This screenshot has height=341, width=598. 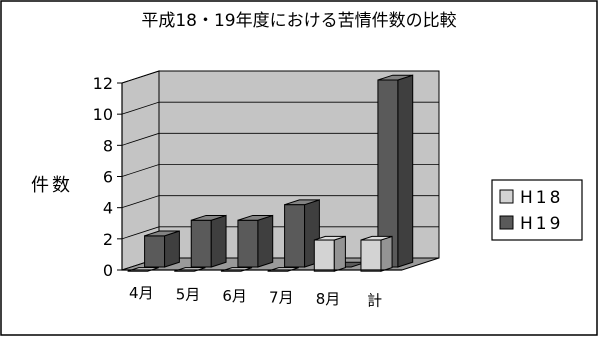 I want to click on y-tick-label: 8, so click(x=108, y=145).